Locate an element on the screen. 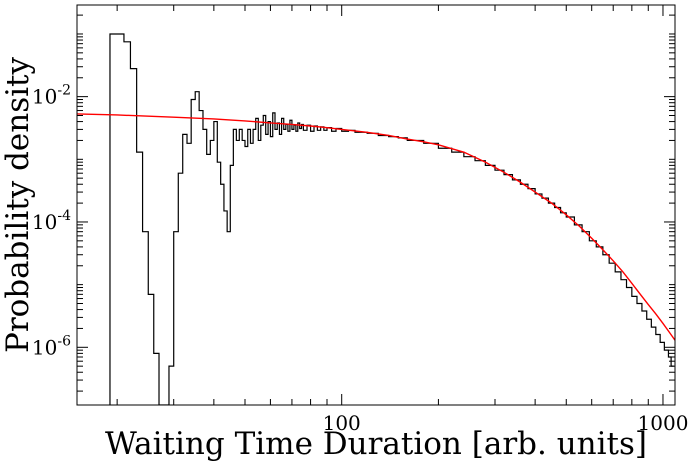  x-tick-label: 1000 is located at coordinates (663, 423).